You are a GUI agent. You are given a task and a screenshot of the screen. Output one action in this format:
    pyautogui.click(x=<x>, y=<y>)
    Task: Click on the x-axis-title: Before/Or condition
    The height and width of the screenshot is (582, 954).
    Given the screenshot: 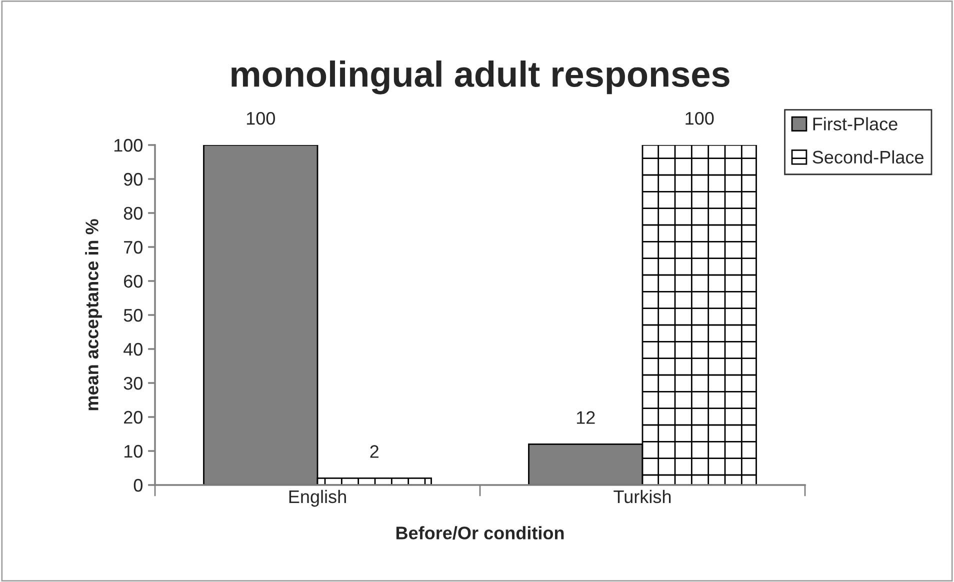 What is the action you would take?
    pyautogui.click(x=480, y=533)
    